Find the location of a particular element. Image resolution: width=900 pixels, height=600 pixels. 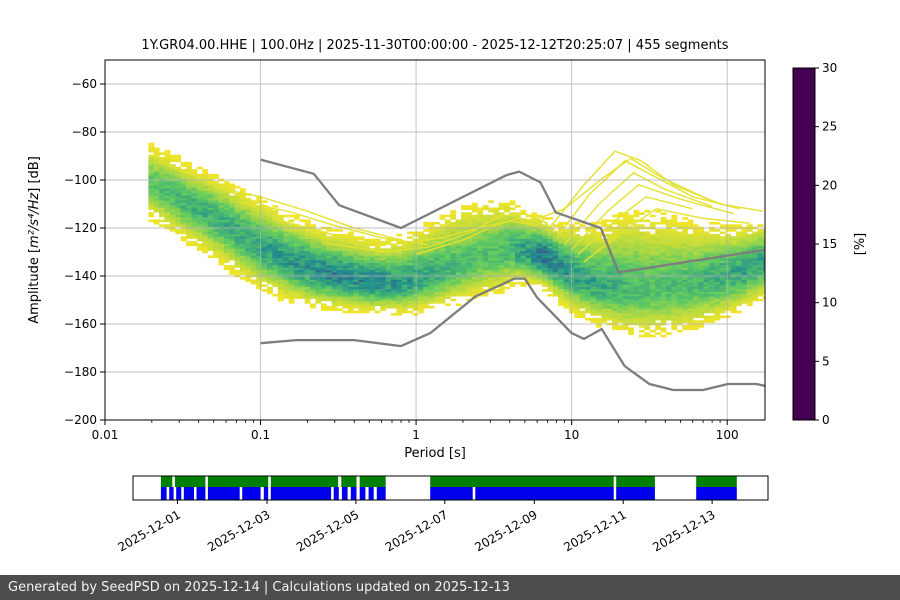

colorbar-tick-label: 20 is located at coordinates (829, 185).